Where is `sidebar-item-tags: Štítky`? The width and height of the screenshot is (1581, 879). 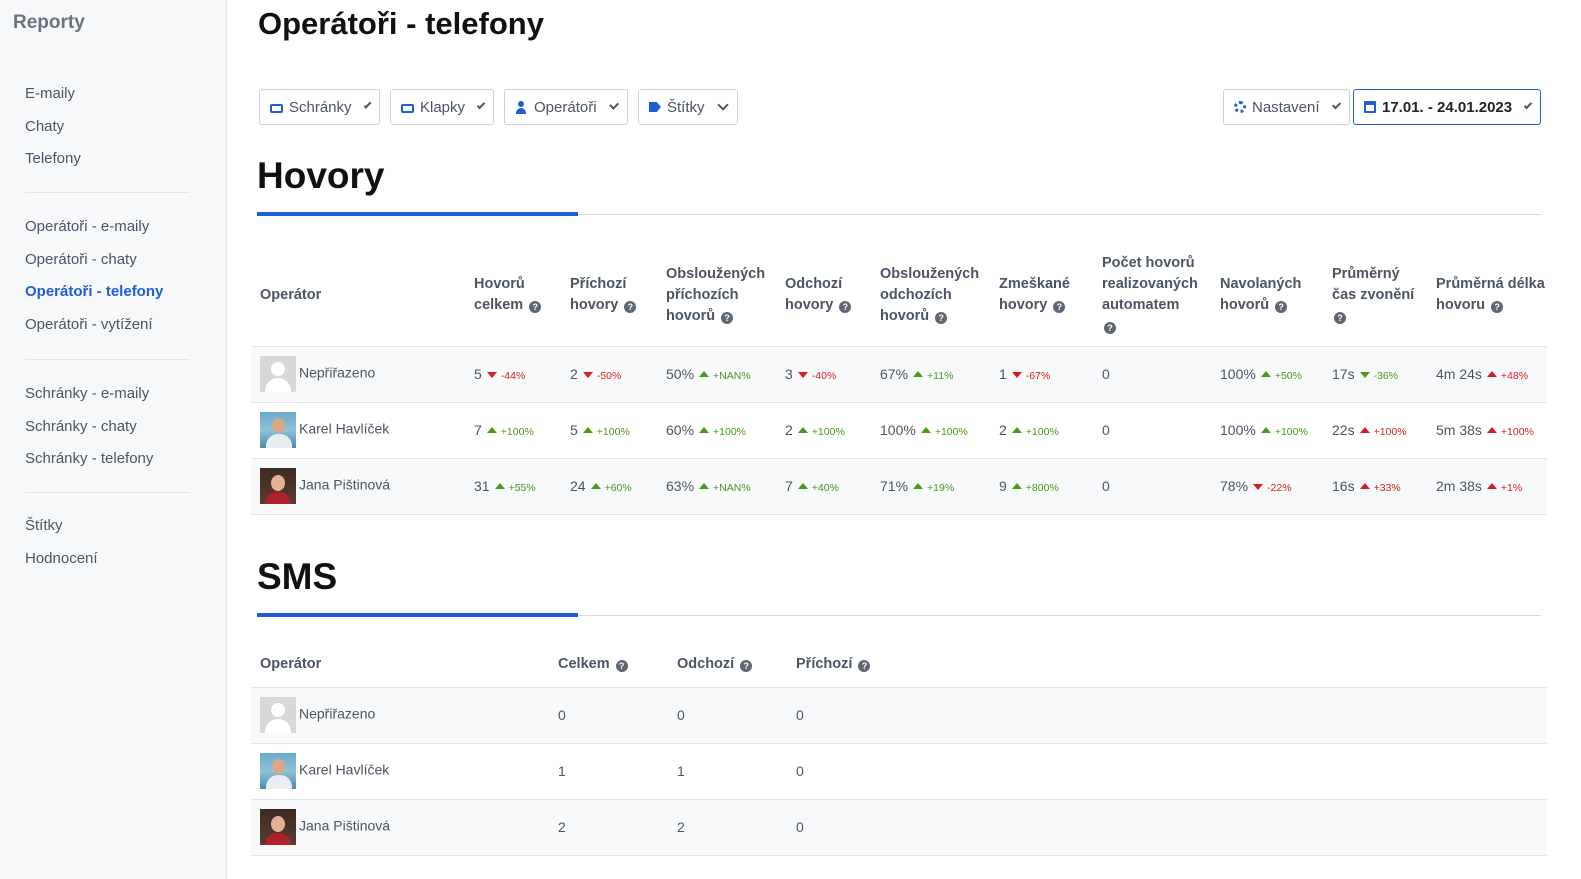 sidebar-item-tags: Štítky is located at coordinates (44, 525).